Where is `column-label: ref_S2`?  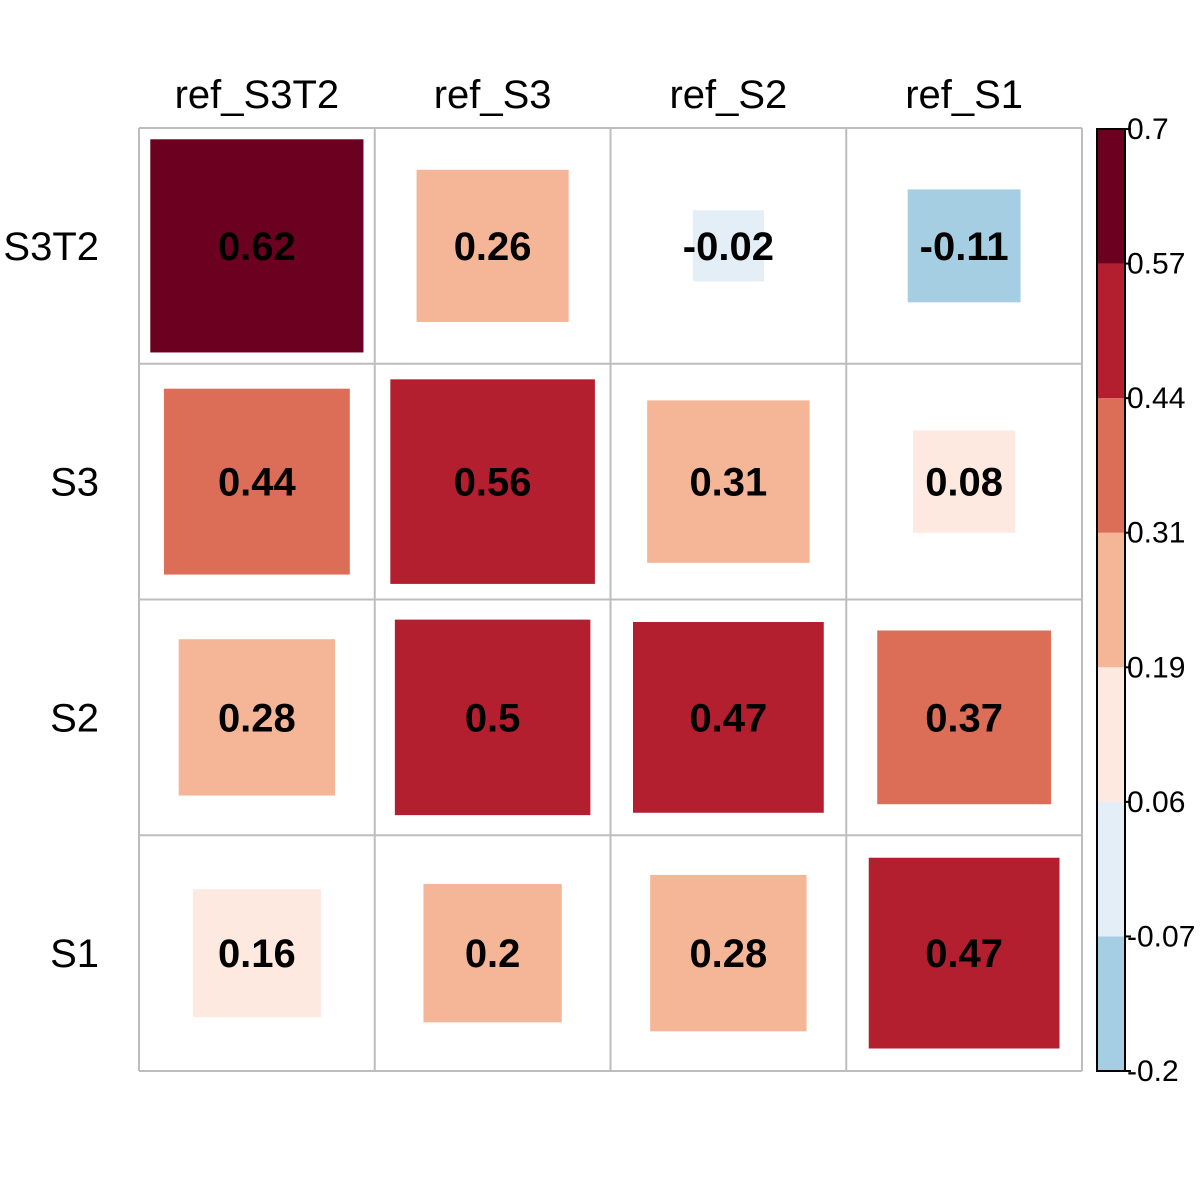
column-label: ref_S2 is located at coordinates (728, 95).